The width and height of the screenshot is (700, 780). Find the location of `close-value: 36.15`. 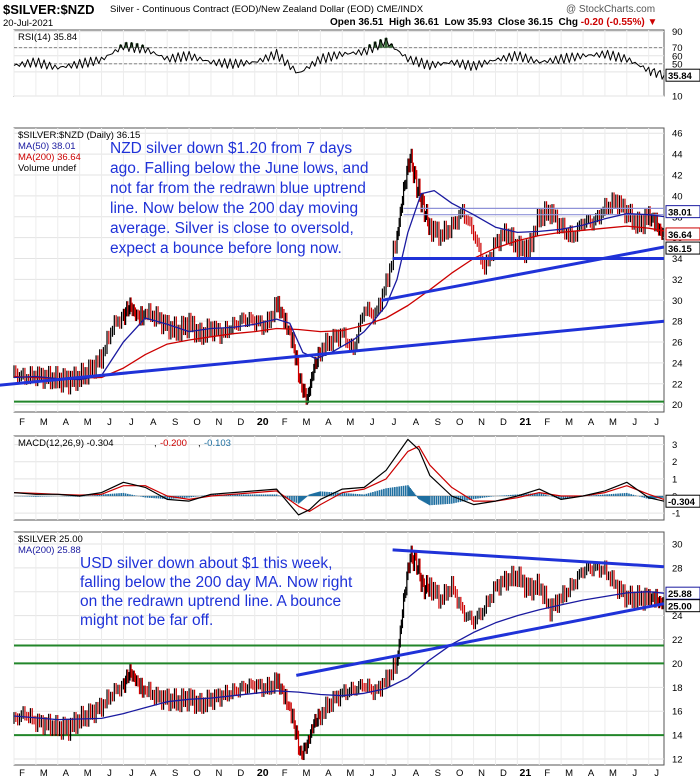

close-value: 36.15 is located at coordinates (540, 22).